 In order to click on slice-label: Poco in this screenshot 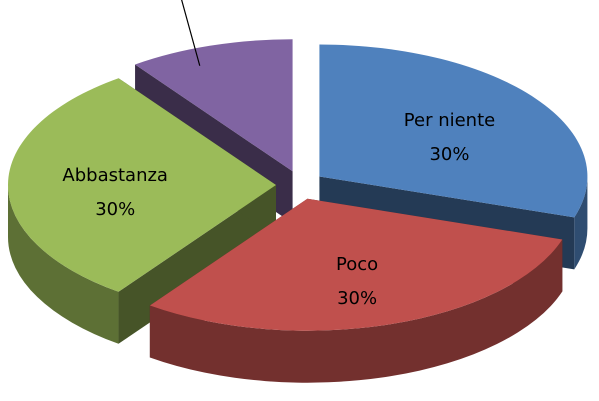, I will do `click(357, 264)`.